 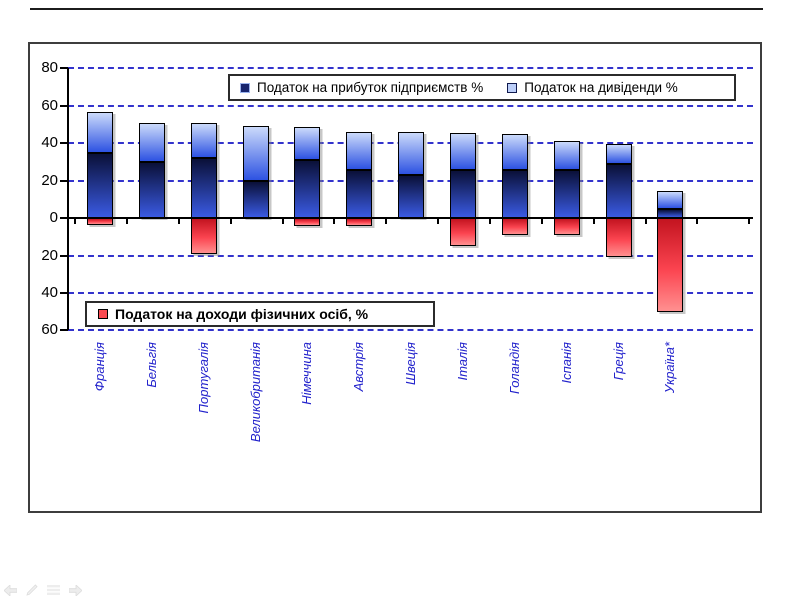 What do you see at coordinates (567, 413) in the screenshot?
I see `category-label: Іспанія` at bounding box center [567, 413].